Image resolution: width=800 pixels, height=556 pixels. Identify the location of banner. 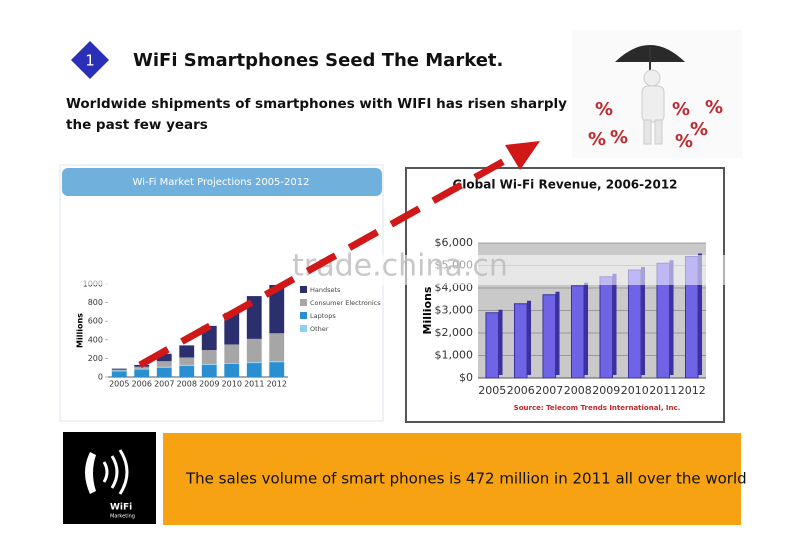
(452, 479).